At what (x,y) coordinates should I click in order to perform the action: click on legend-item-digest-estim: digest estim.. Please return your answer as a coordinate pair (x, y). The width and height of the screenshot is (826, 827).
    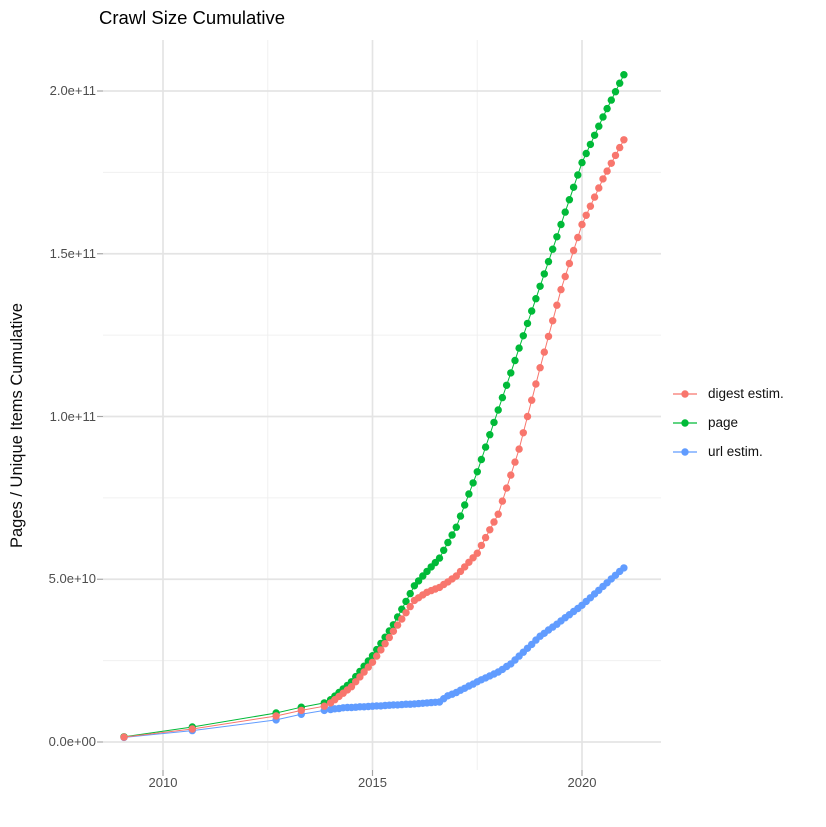
    Looking at the image, I should click on (728, 393).